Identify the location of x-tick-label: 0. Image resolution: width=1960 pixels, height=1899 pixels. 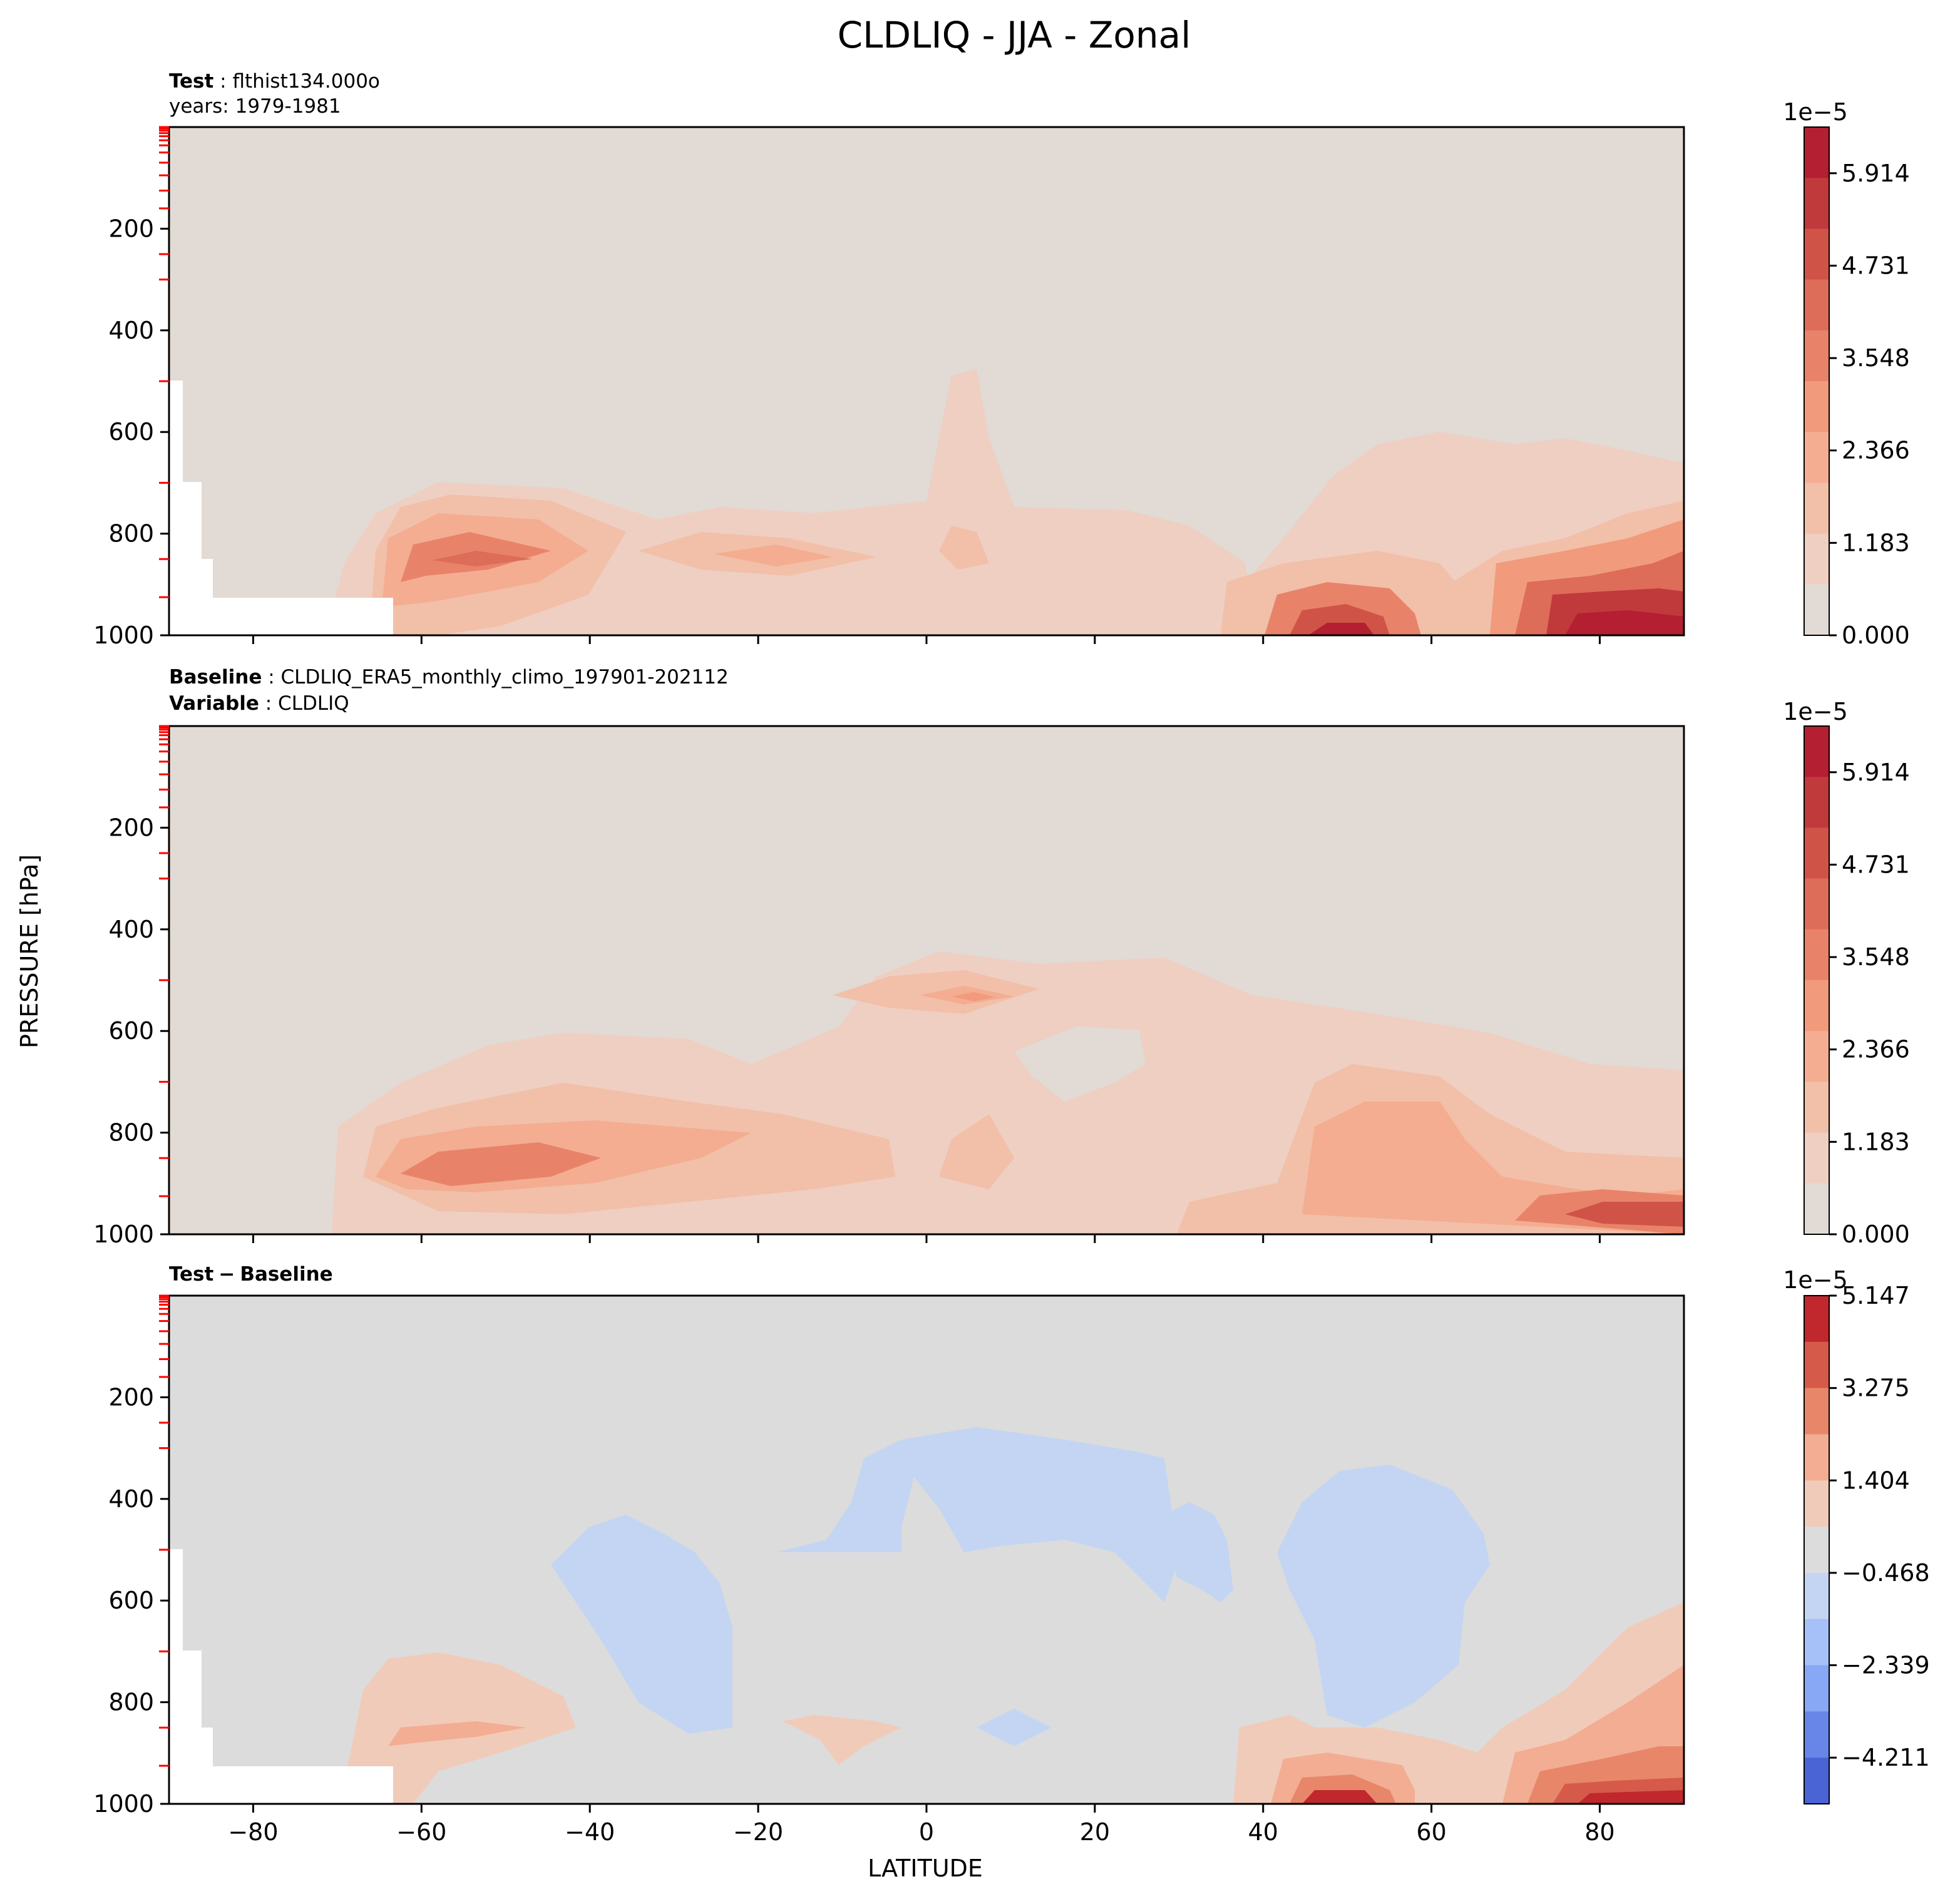
(926, 1832).